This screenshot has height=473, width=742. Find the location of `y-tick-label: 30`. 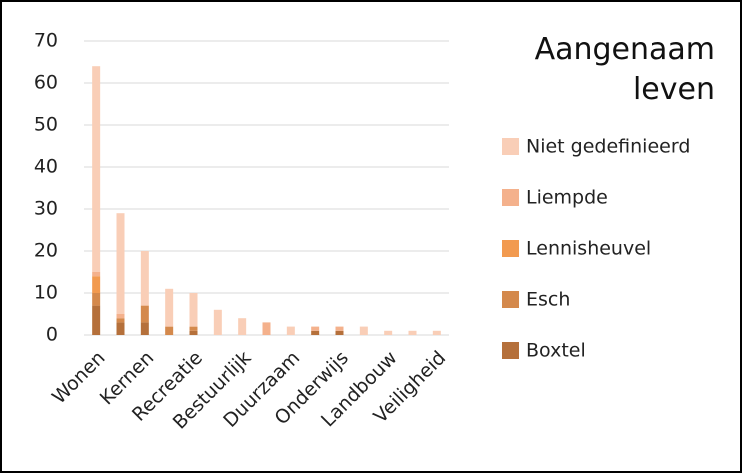

y-tick-label: 30 is located at coordinates (46, 209).